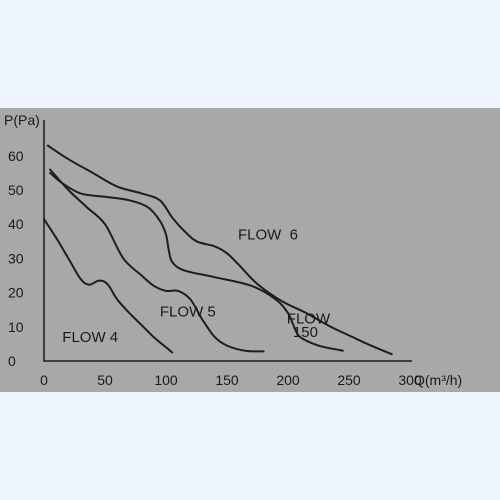 This screenshot has height=500, width=500. What do you see at coordinates (16, 293) in the screenshot?
I see `y-tick-label: 20` at bounding box center [16, 293].